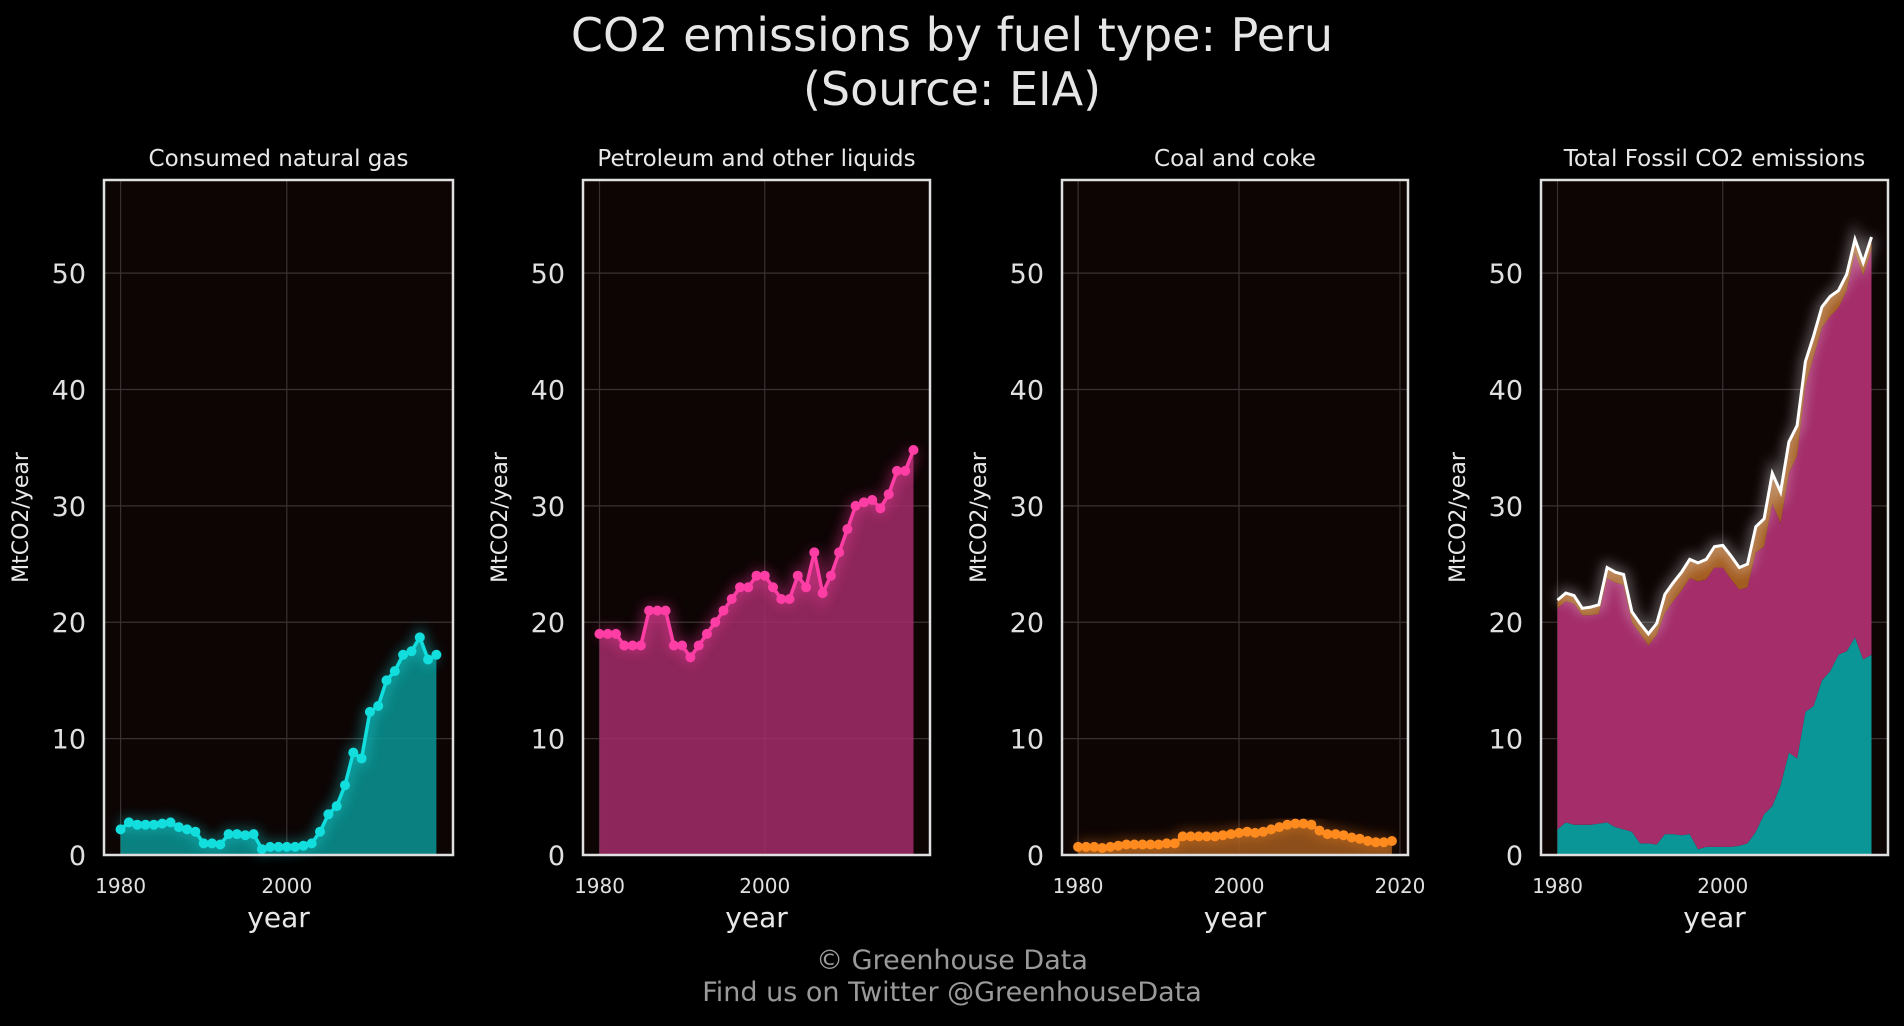 Image resolution: width=1904 pixels, height=1026 pixels. What do you see at coordinates (279, 159) in the screenshot?
I see `panel-title: Consumed natural gas` at bounding box center [279, 159].